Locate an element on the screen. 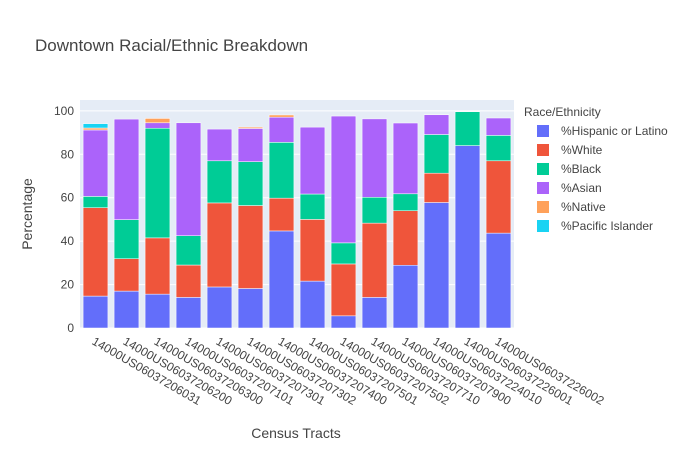 The height and width of the screenshot is (450, 700). legend-item-label: %Hispanic or Latino is located at coordinates (614, 131).